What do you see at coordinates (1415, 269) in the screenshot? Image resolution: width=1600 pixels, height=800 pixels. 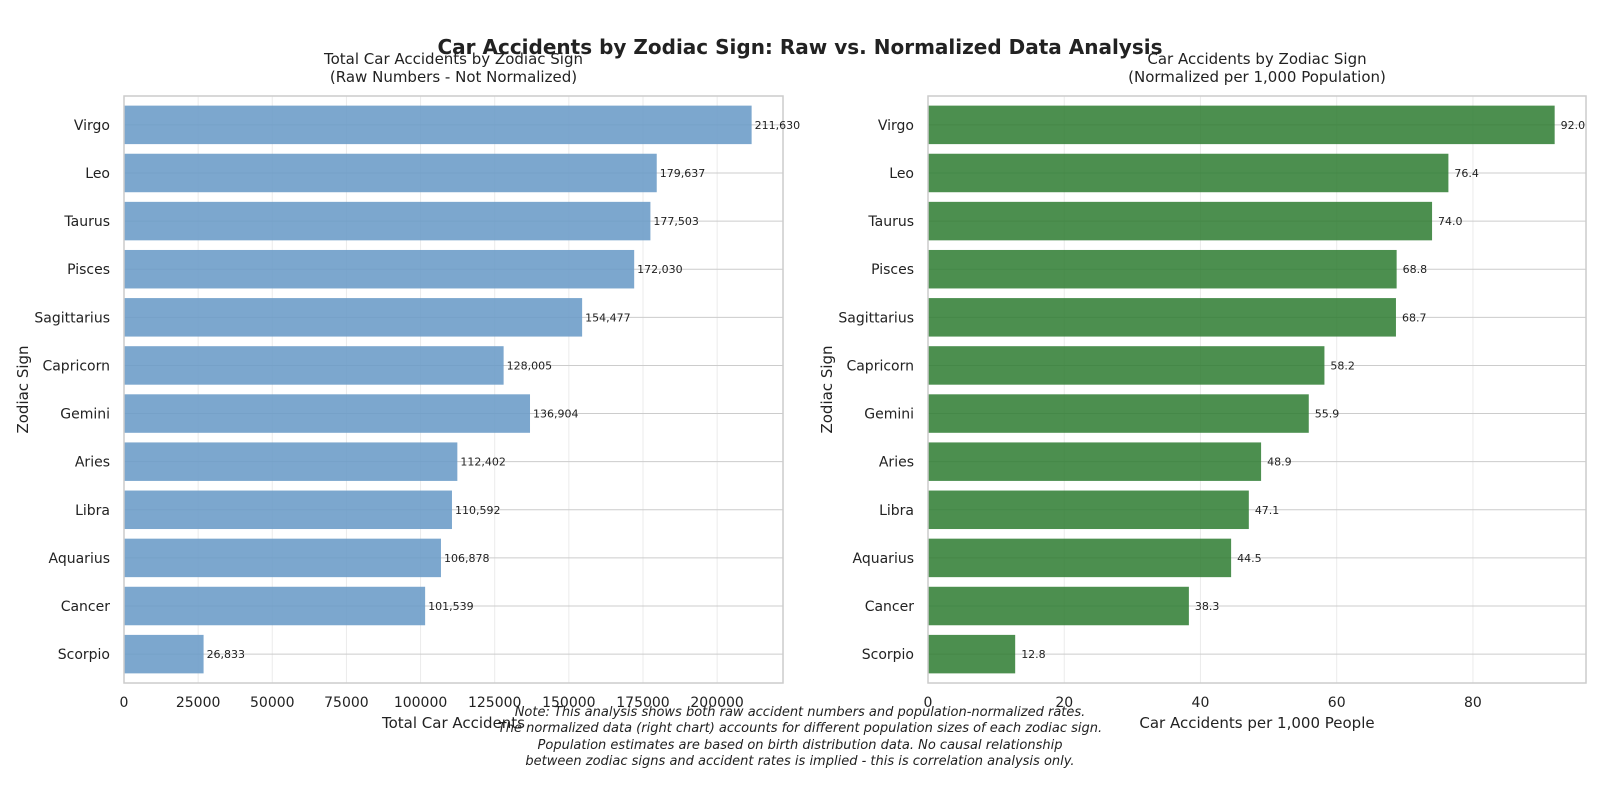 I see `value-label: 68.8` at bounding box center [1415, 269].